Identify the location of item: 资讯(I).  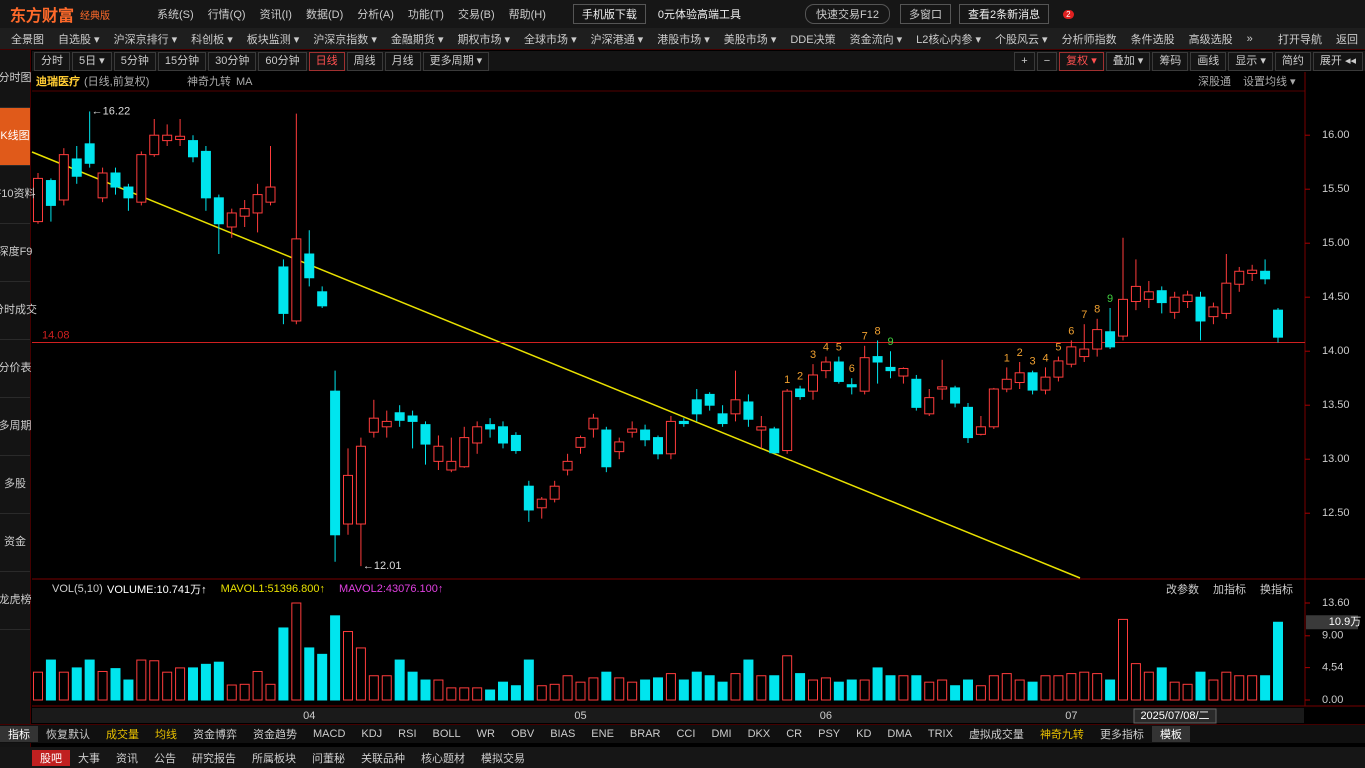
(275, 15).